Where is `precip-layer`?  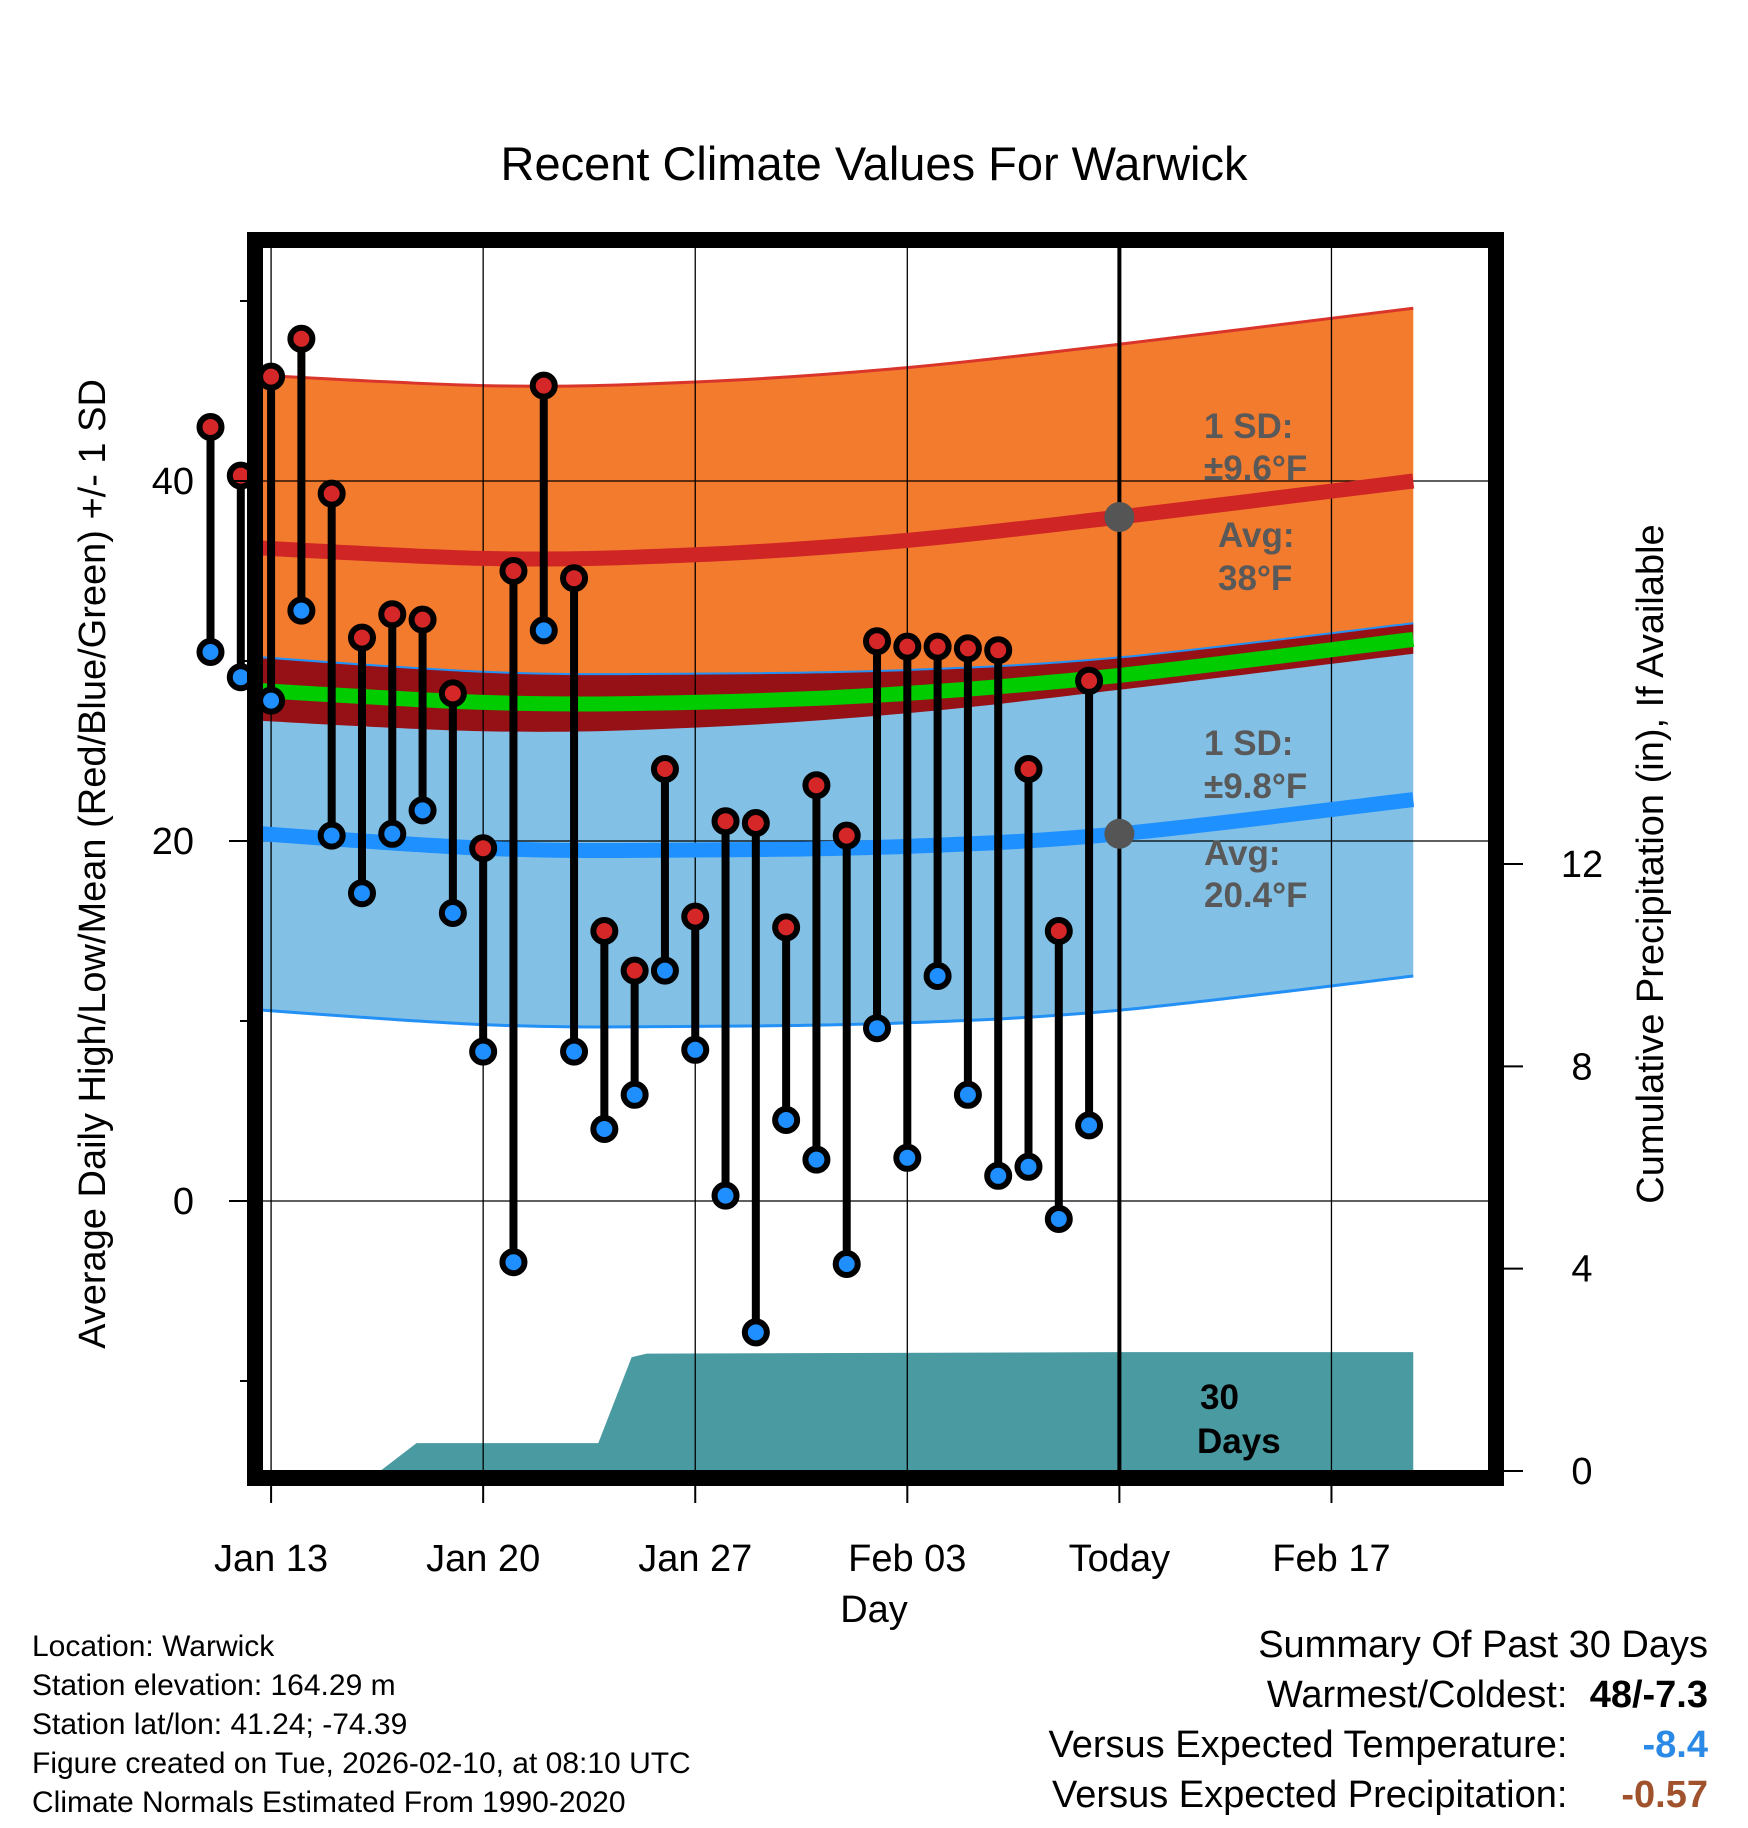 precip-layer is located at coordinates (838, 1411).